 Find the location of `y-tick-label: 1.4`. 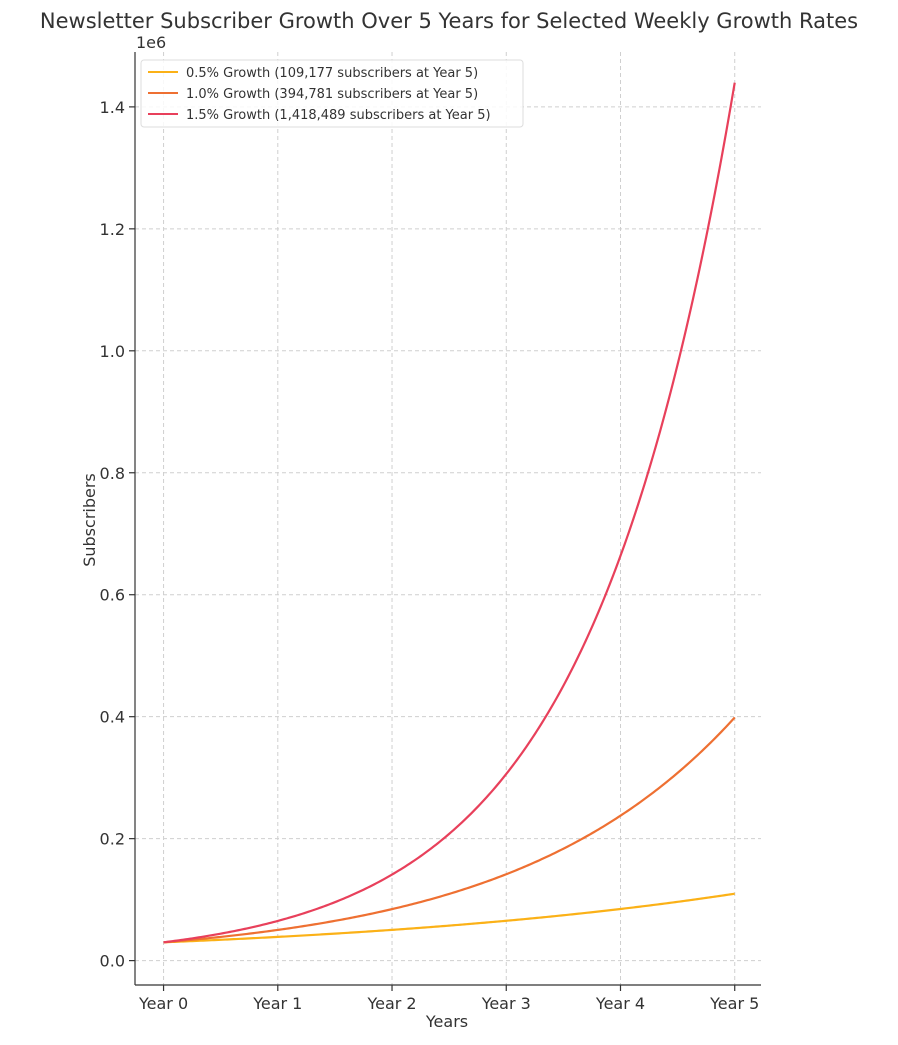

y-tick-label: 1.4 is located at coordinates (112, 107).